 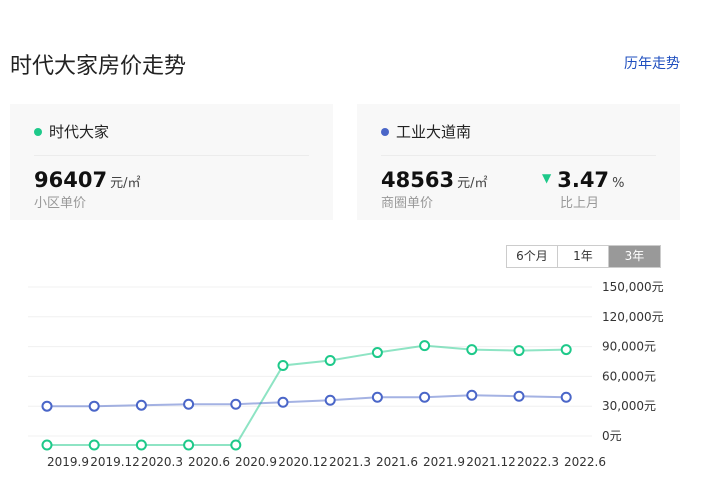 I want to click on community-price-label: 小区单价, so click(x=60, y=203).